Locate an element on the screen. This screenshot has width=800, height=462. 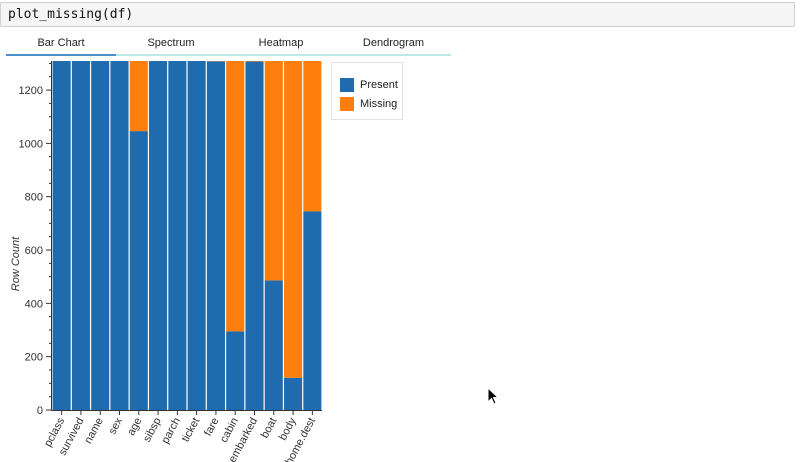
y-tick-label: 0 is located at coordinates (40, 411).